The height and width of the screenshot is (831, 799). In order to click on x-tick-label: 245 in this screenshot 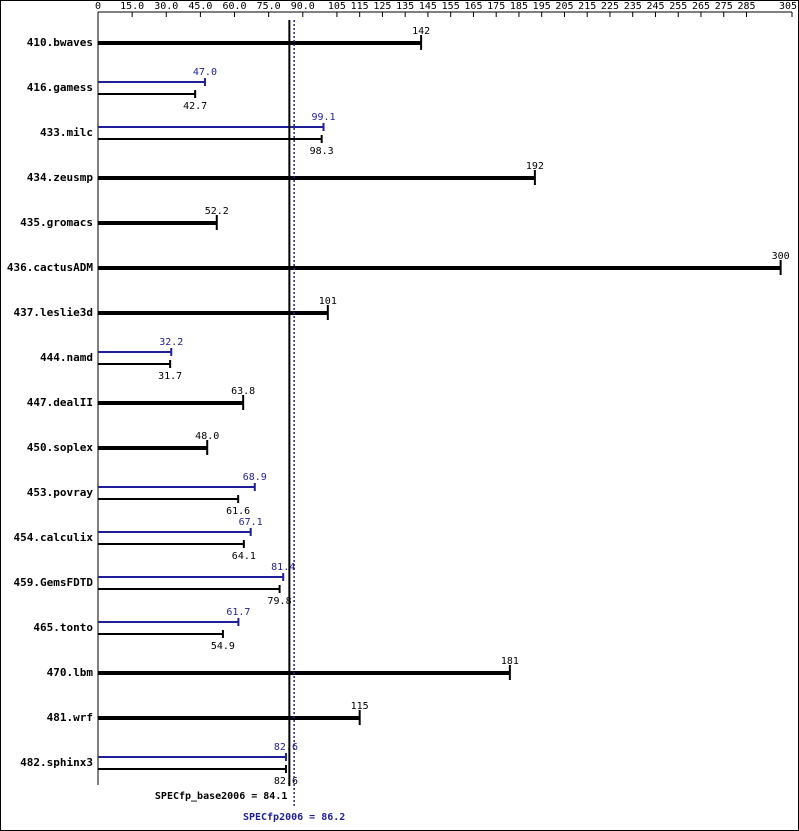, I will do `click(655, 6)`.